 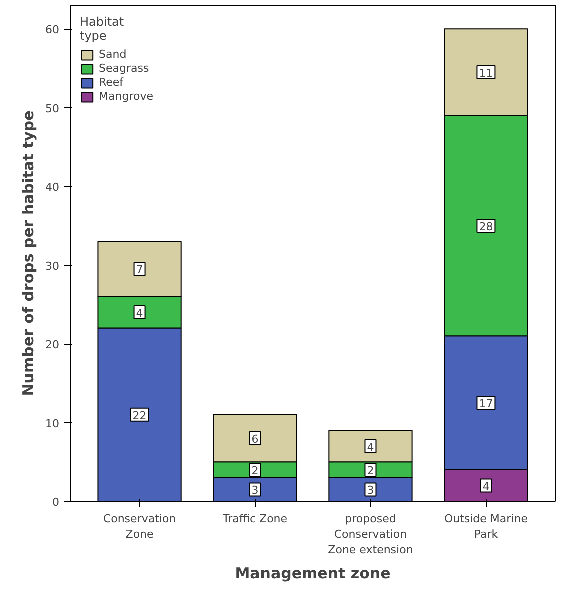 What do you see at coordinates (486, 527) in the screenshot?
I see `x-tick-label: Outside Marine Park` at bounding box center [486, 527].